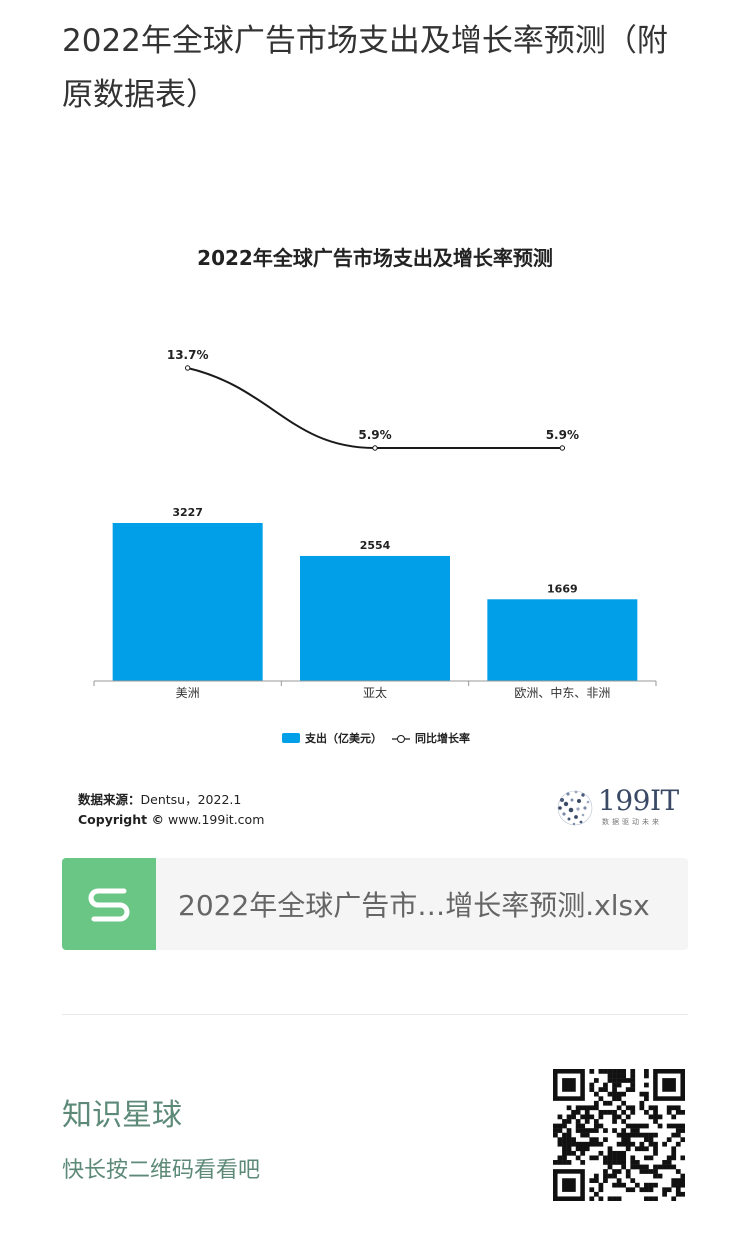 The width and height of the screenshot is (750, 1254). What do you see at coordinates (121, 819) in the screenshot?
I see `copyright-label: Copyright ©` at bounding box center [121, 819].